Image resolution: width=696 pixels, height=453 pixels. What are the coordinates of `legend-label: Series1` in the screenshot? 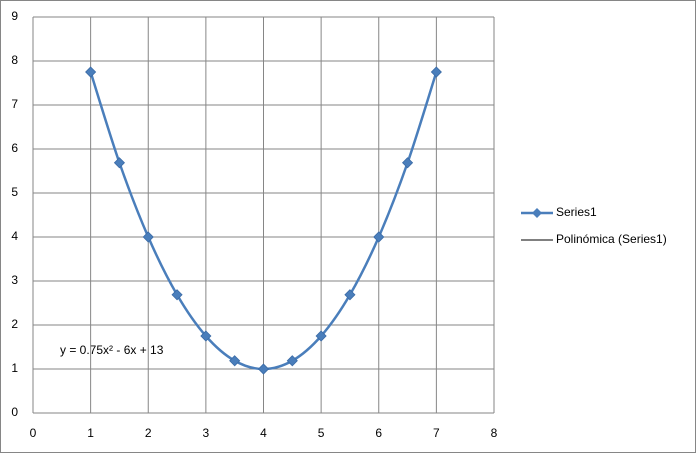 It's located at (576, 212).